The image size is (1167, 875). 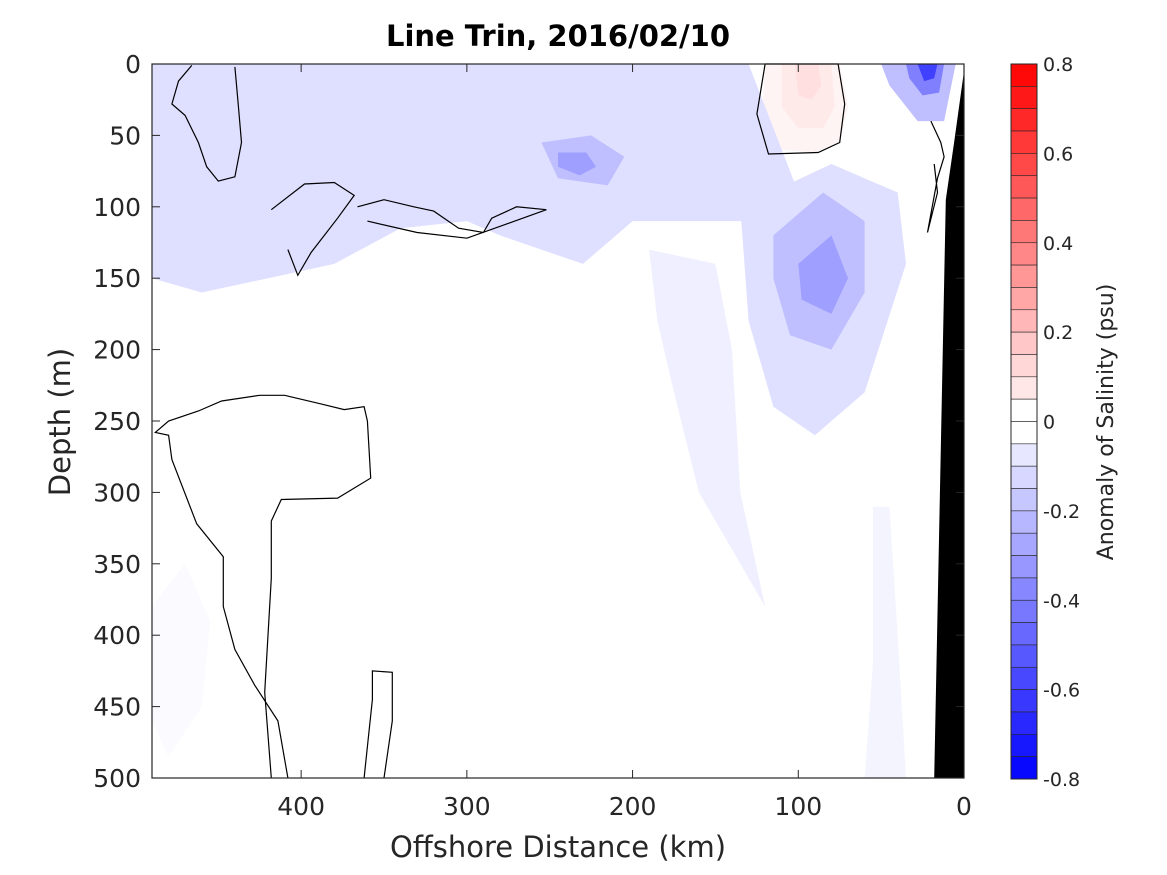 What do you see at coordinates (1058, 244) in the screenshot?
I see `colorbar-tick-label: 0.4` at bounding box center [1058, 244].